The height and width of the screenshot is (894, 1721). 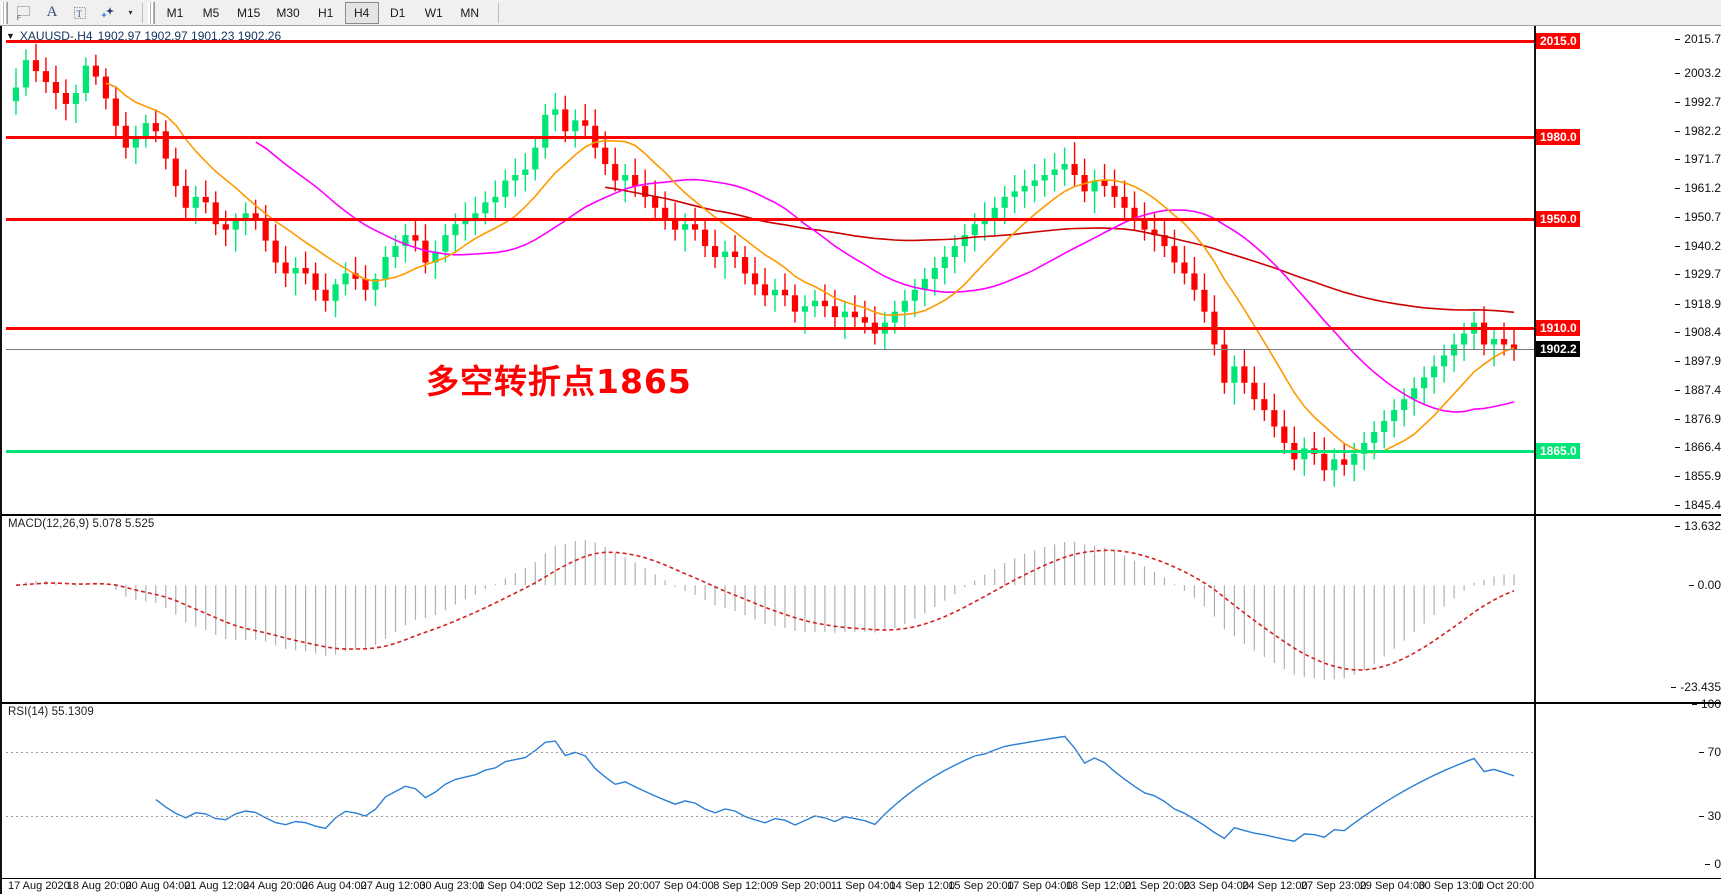 I want to click on text-label-glyph: T, so click(x=80, y=12).